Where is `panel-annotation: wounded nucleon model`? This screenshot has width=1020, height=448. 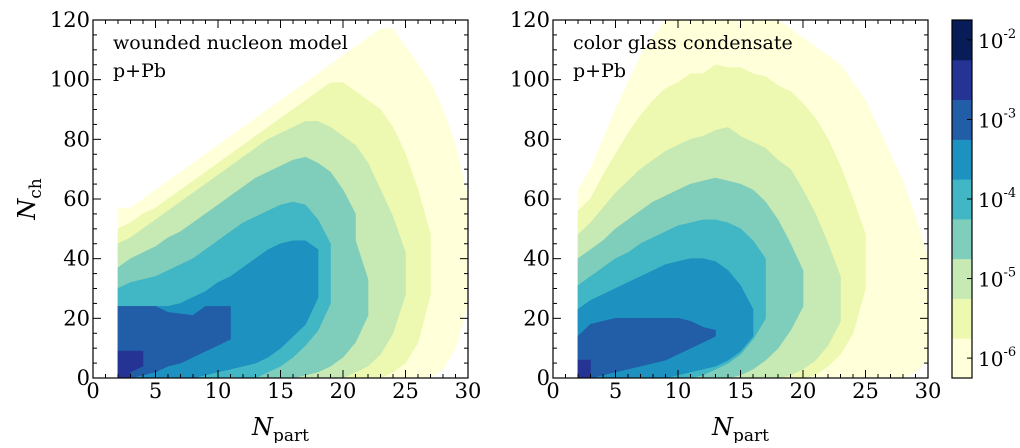
panel-annotation: wounded nucleon model is located at coordinates (230, 43).